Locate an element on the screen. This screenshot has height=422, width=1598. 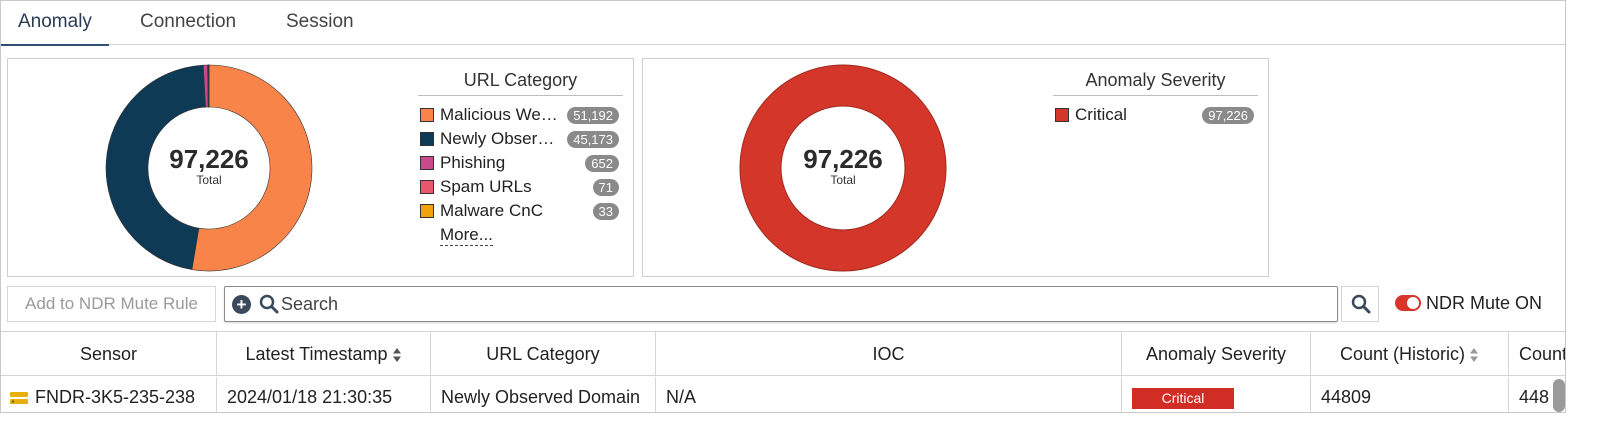
donut-slice-malicious-websites is located at coordinates (252, 168).